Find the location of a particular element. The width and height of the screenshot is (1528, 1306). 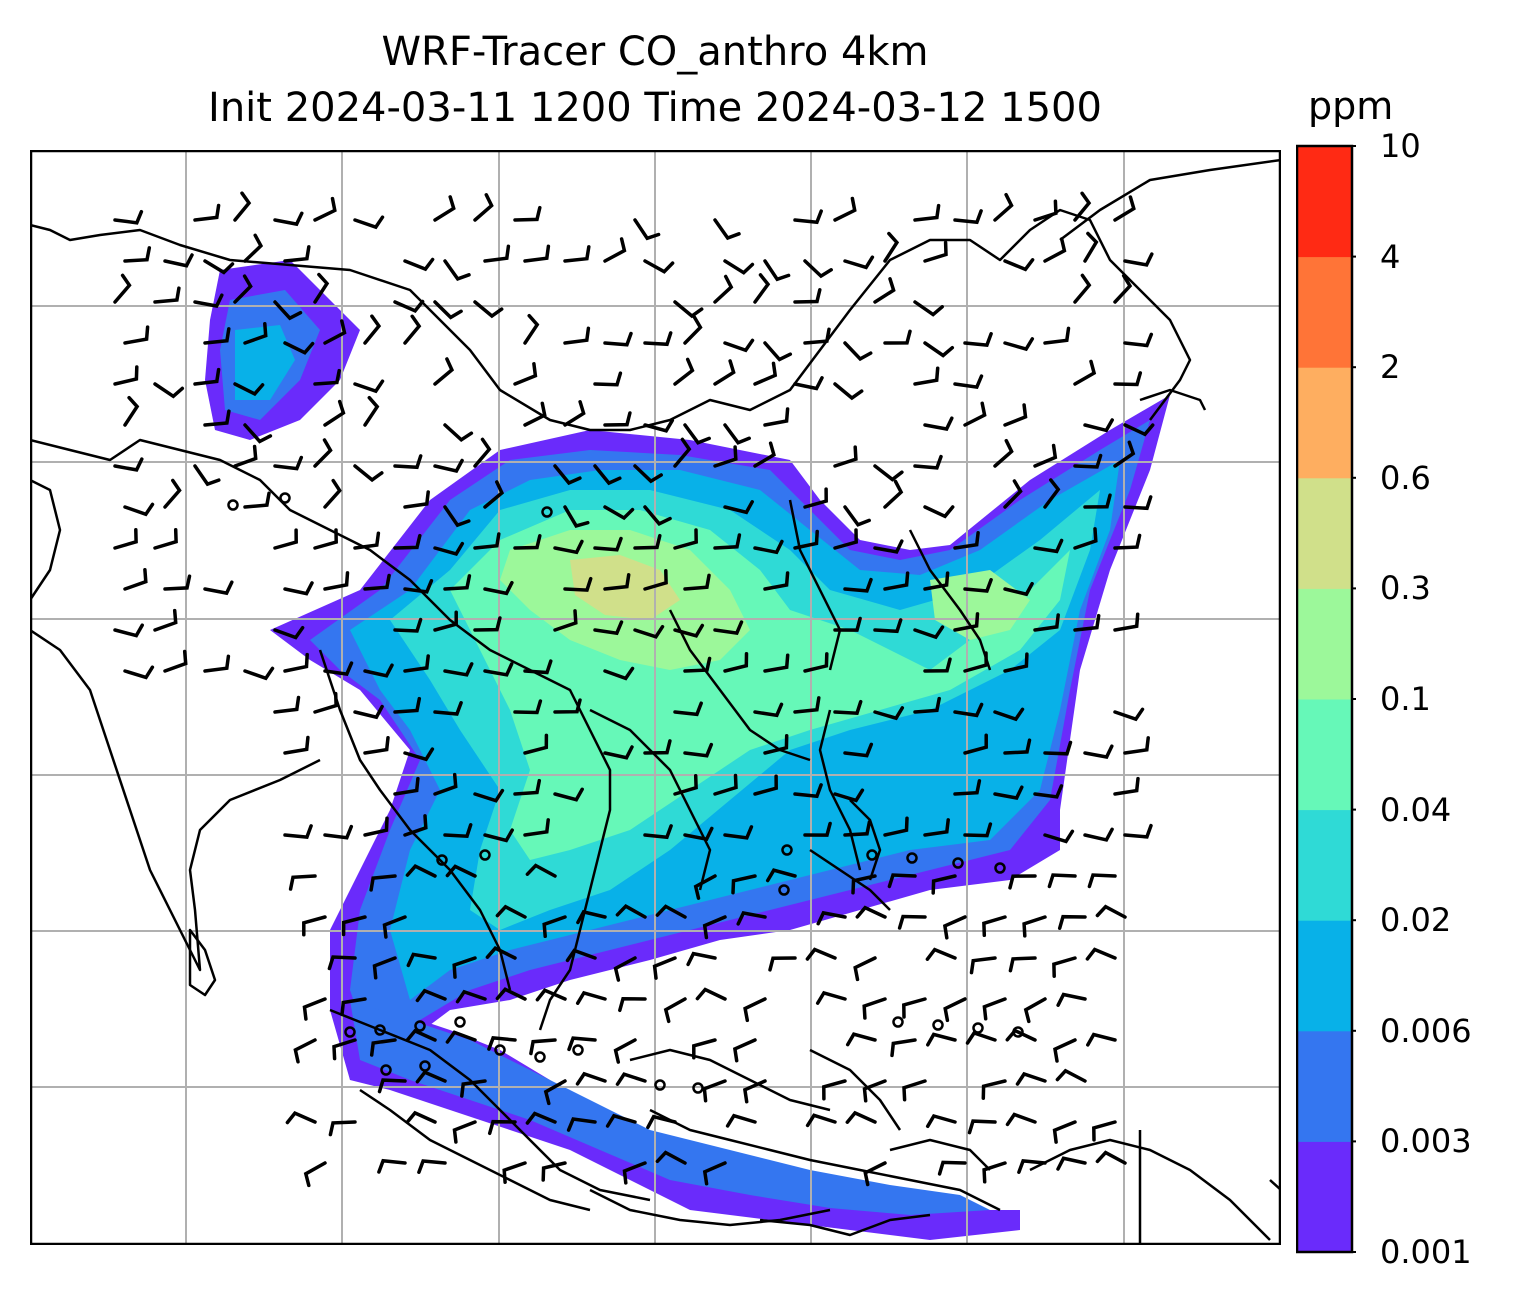

colorbar-segment is located at coordinates (1324, 755).